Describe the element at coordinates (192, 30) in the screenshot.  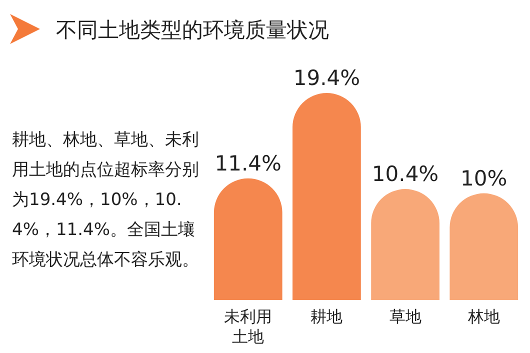
I see `chart-title: 不同土地类型的环境质量状况` at that location.